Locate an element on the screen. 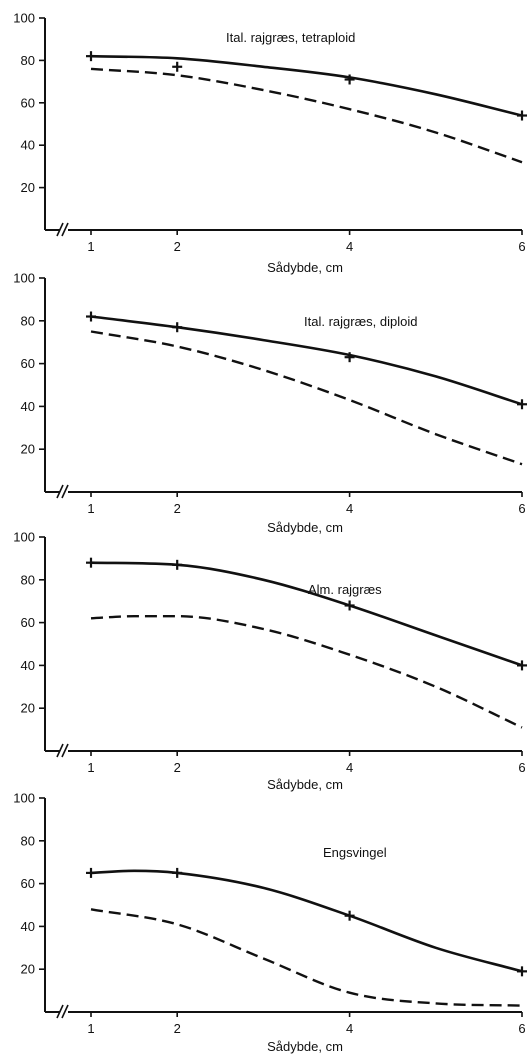 This screenshot has width=528, height=1059. panel-title: Engsvingel is located at coordinates (355, 852).